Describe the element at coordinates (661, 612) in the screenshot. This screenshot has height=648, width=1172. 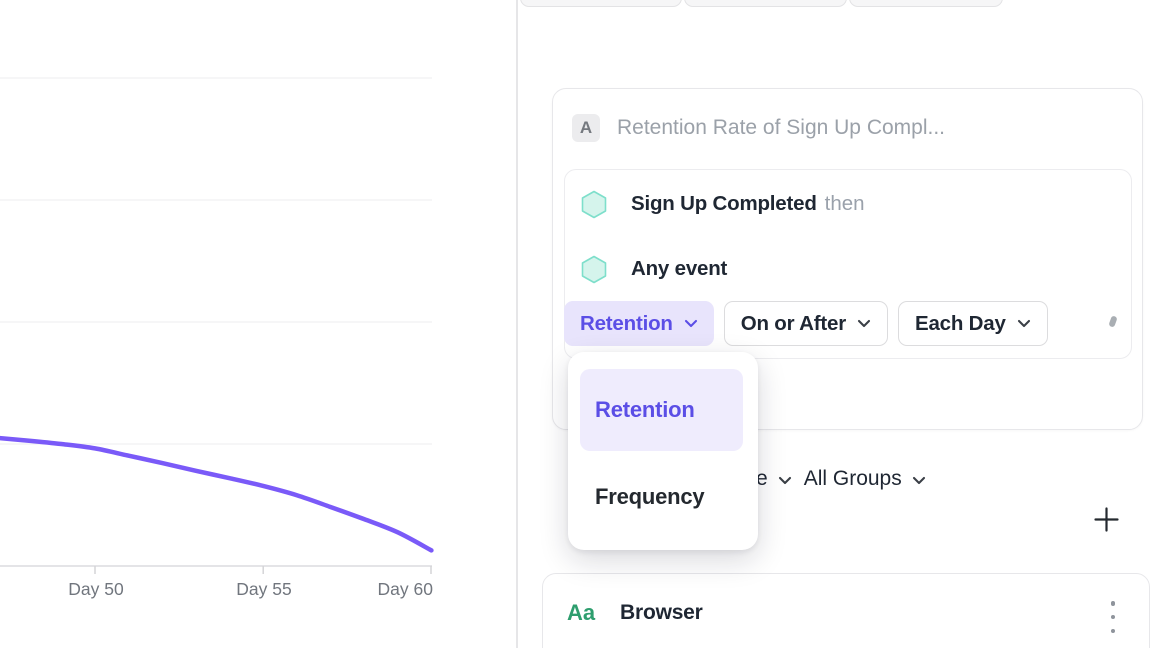
I see `property-label: Browser` at that location.